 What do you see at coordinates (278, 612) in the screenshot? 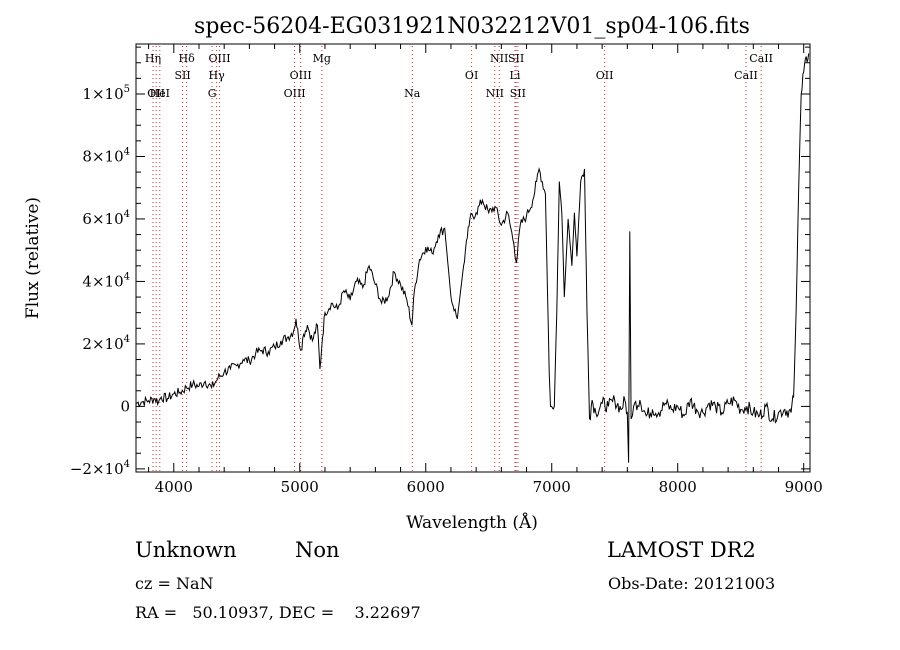
I see `coordinates: RA = 50.10937, DEC = 3.22697` at bounding box center [278, 612].